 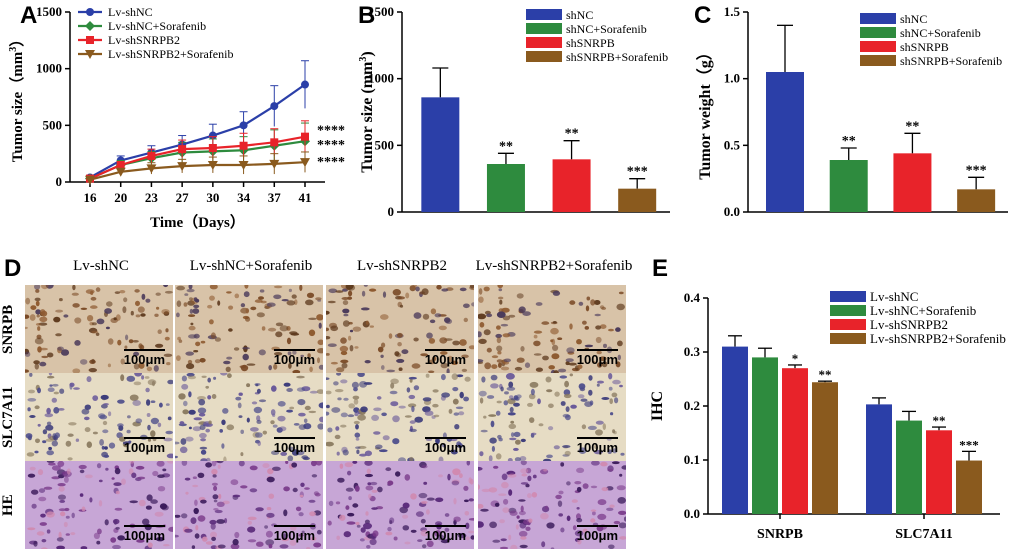 I want to click on ihc-image-r0-c0: 100μm, so click(x=99, y=329).